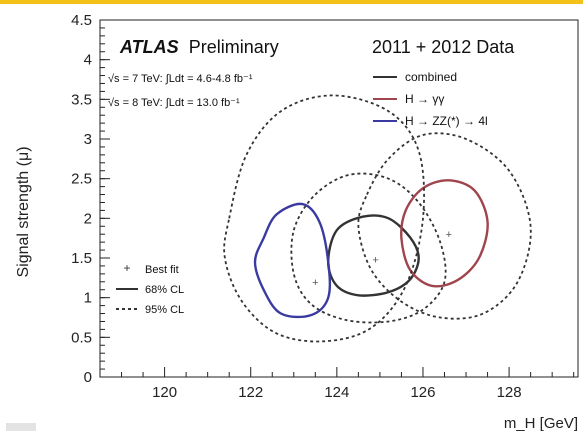  I want to click on x-tick-label: 126, so click(422, 392).